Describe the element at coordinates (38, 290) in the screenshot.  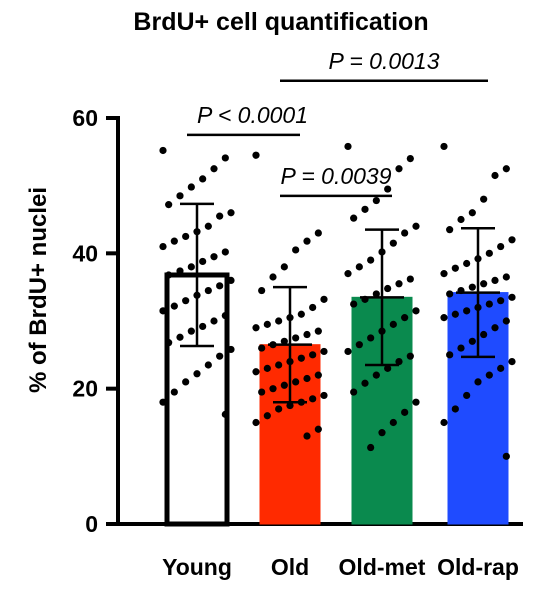
I see `y-axis-label: % of BrdU+ nuclei` at that location.